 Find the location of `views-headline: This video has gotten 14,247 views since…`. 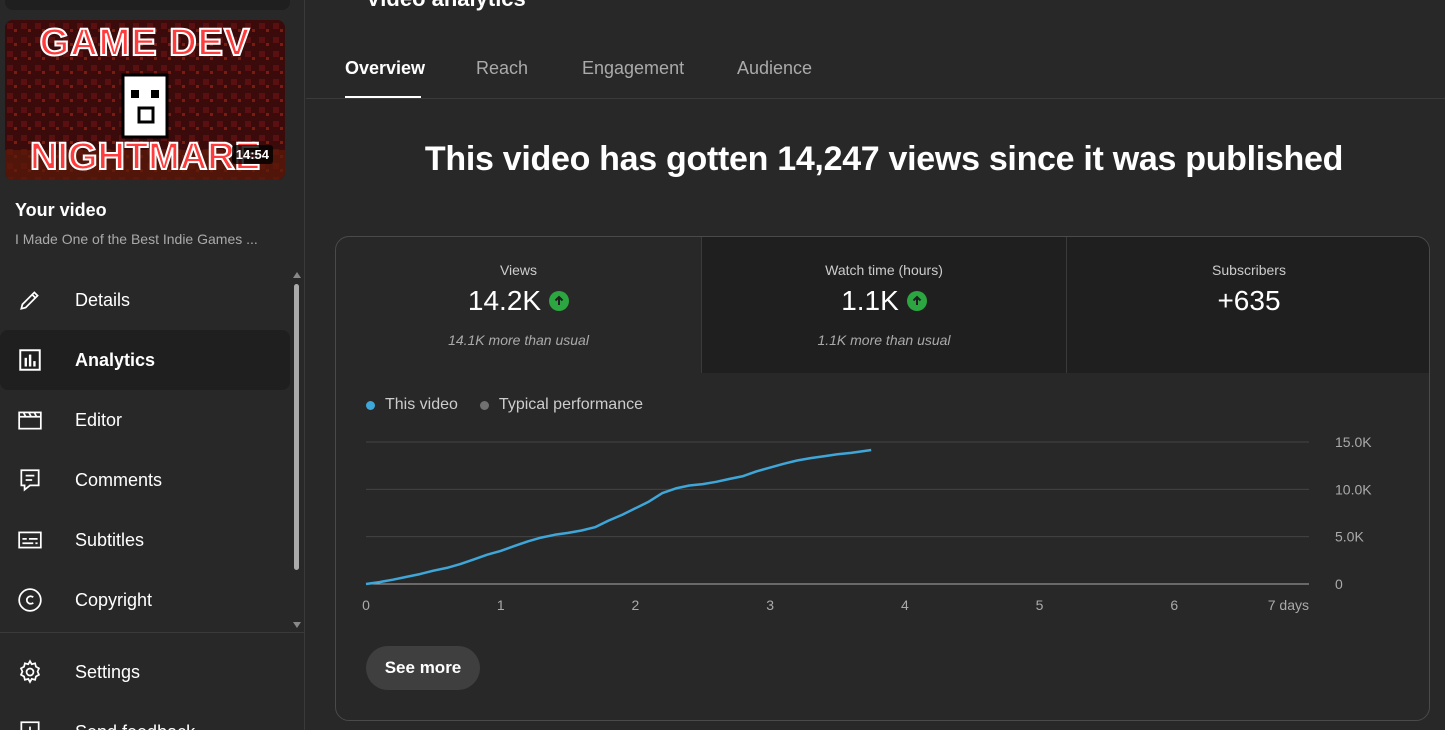

views-headline: This video has gotten 14,247 views since… is located at coordinates (884, 159).